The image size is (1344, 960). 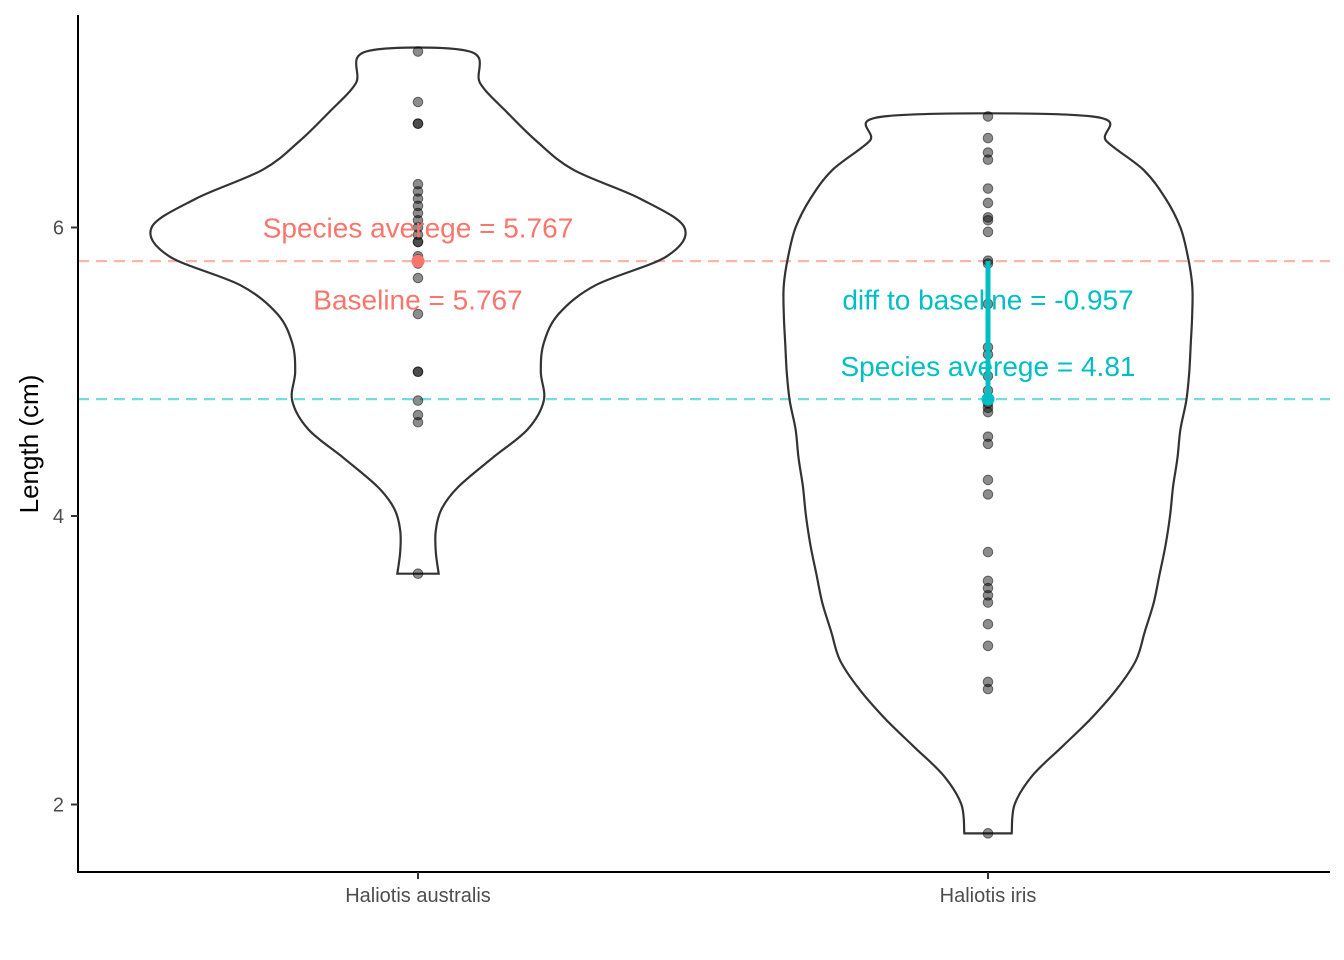 What do you see at coordinates (690, 889) in the screenshot?
I see `x-axis-ticks: Haliotis australis Haliotis iris` at bounding box center [690, 889].